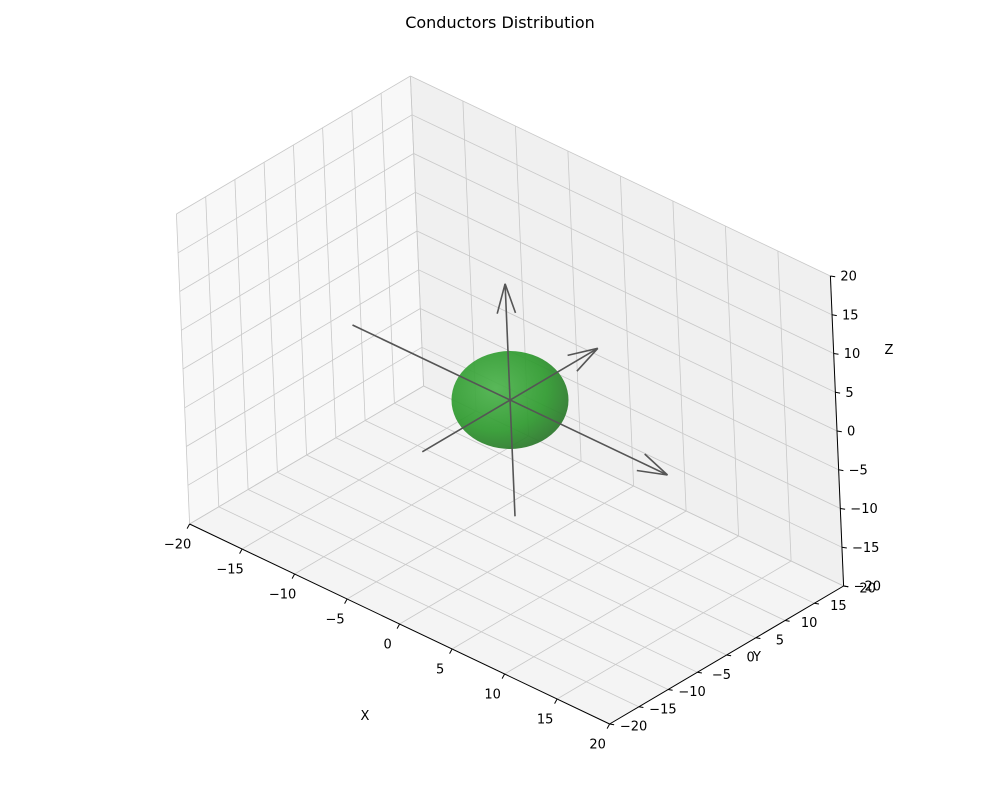 Image resolution: width=1000 pixels, height=805 pixels. I want to click on x-tick-label: −5, so click(335, 620).